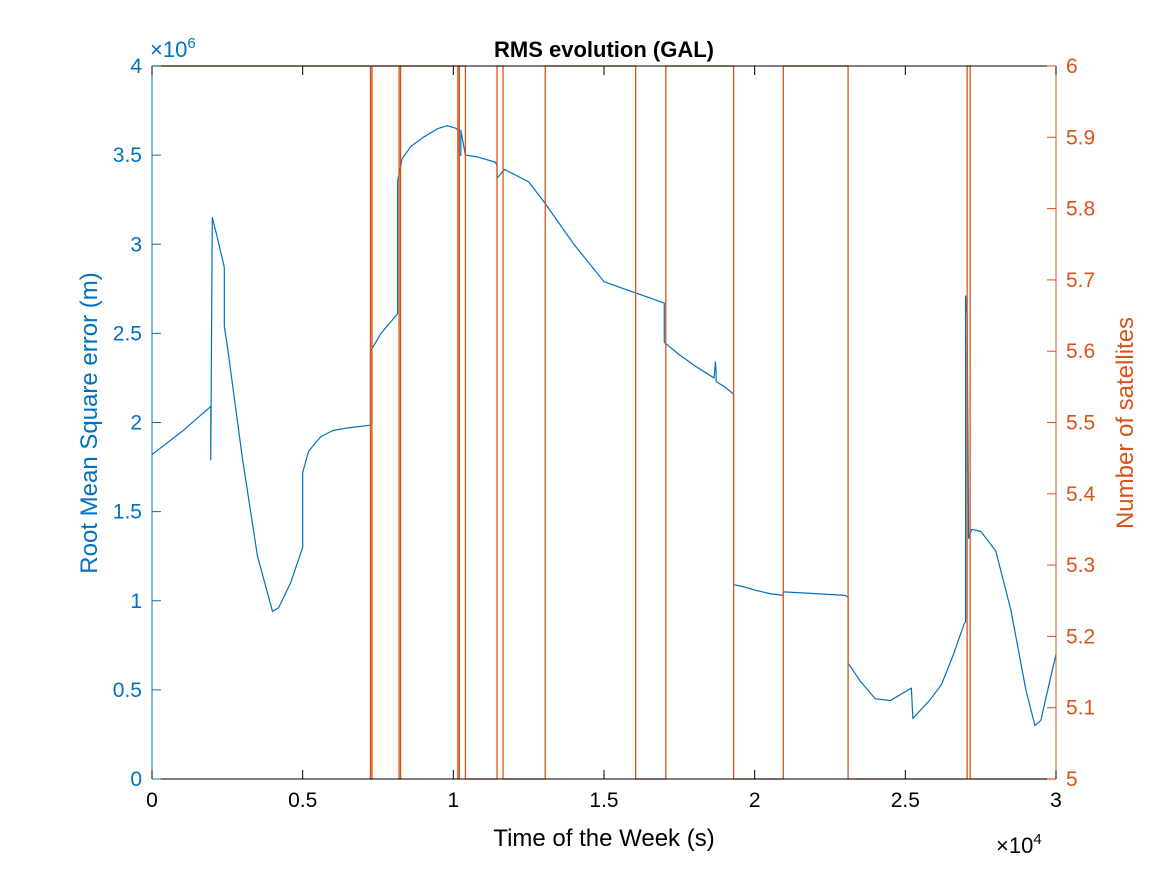 This screenshot has width=1167, height=875. I want to click on y-right-tick-label: 5, so click(1072, 779).